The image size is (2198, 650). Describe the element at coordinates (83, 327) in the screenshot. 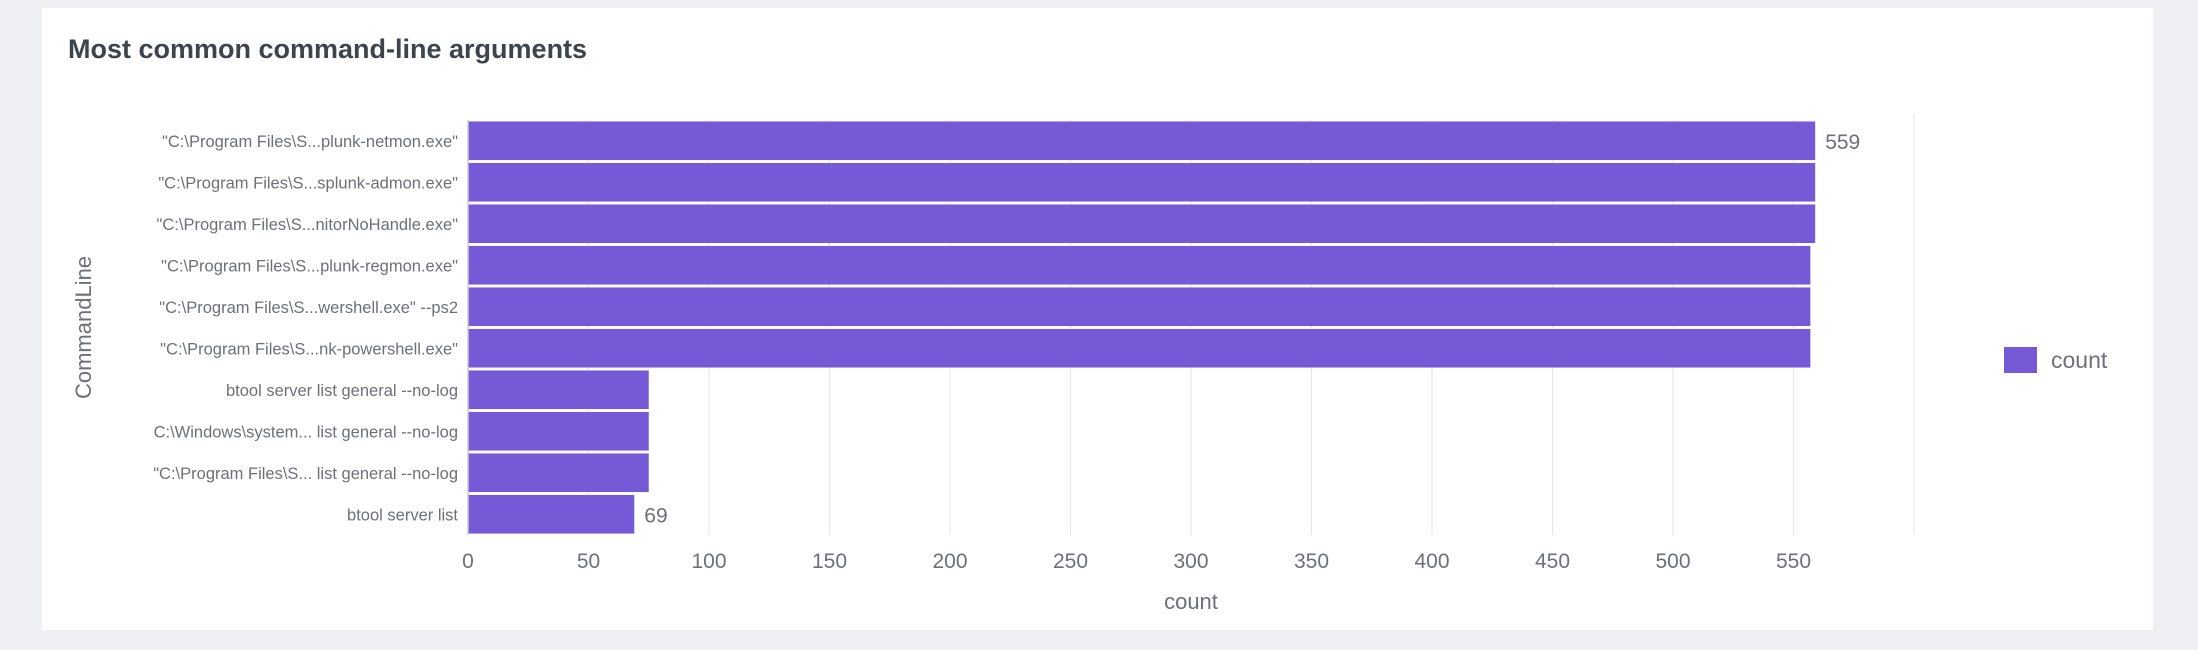

I see `y-axis-title: CommandLine` at that location.